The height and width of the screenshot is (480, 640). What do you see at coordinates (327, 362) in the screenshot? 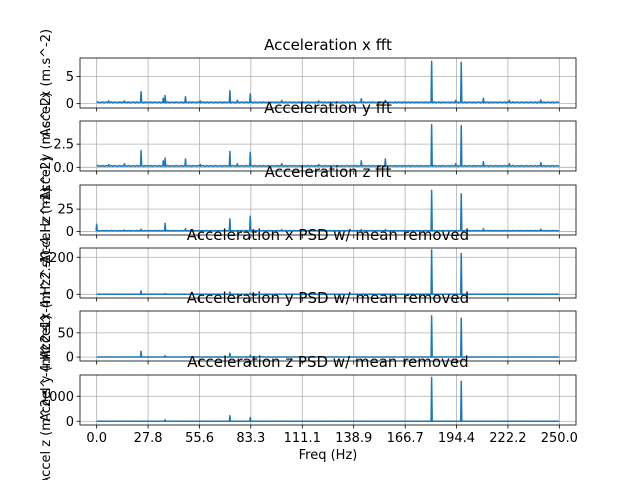
I see `panel-title-6: Acceleration z PSD w/ mean removed` at bounding box center [327, 362].